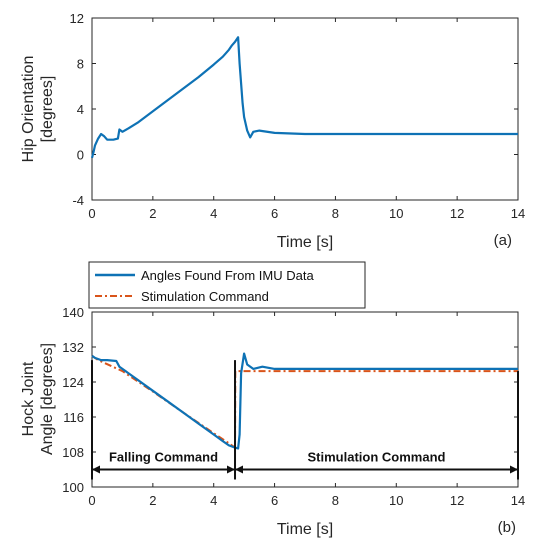 This screenshot has height=550, width=536. What do you see at coordinates (518, 500) in the screenshot?
I see `panel-b-xtick-label: 14` at bounding box center [518, 500].